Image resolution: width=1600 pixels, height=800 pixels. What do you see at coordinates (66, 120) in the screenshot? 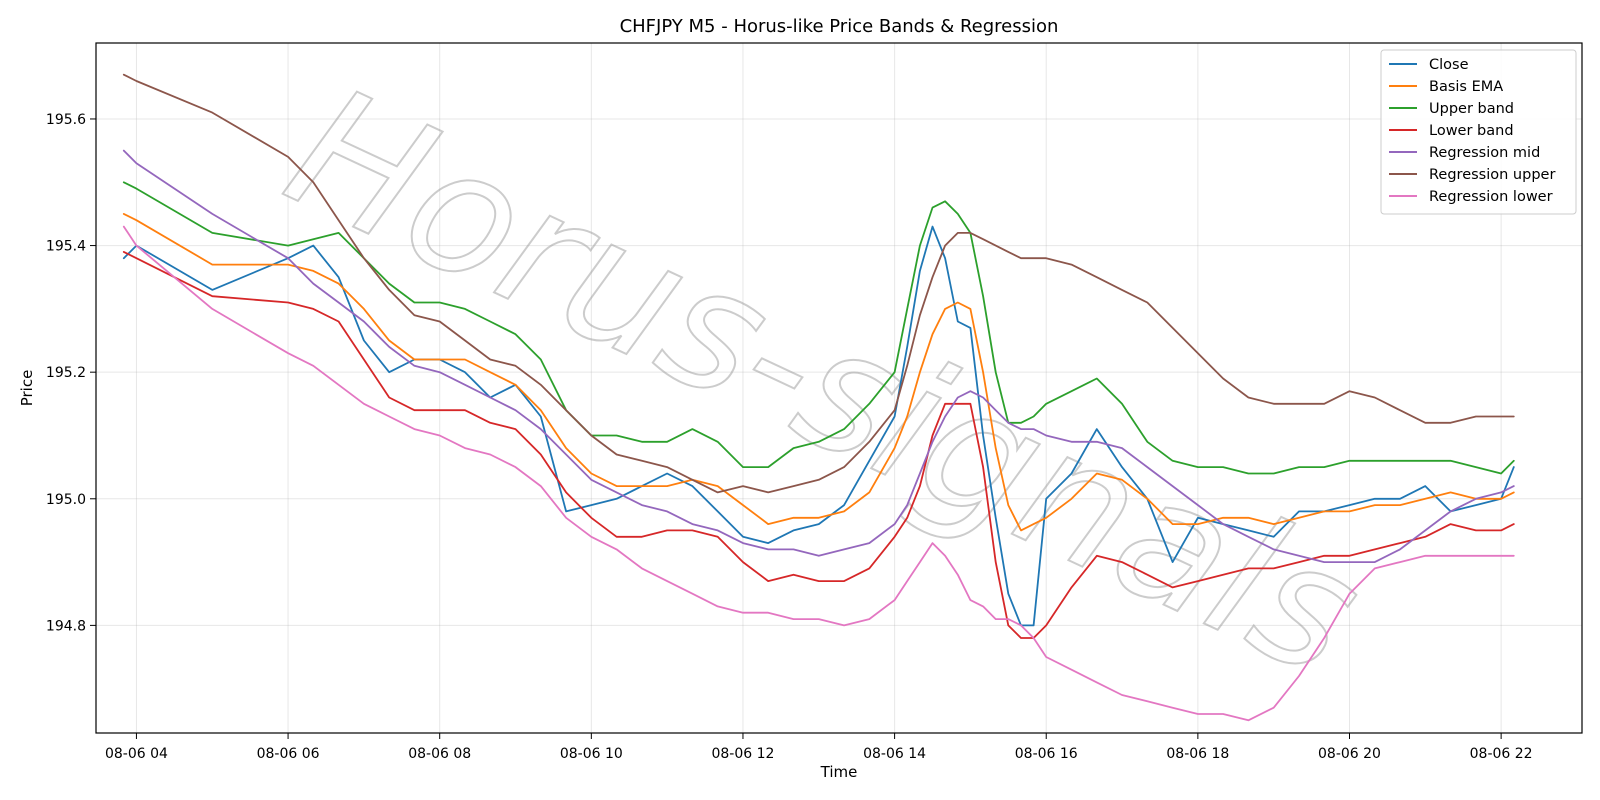
I see `y-tick-label: 195.6` at bounding box center [66, 120].